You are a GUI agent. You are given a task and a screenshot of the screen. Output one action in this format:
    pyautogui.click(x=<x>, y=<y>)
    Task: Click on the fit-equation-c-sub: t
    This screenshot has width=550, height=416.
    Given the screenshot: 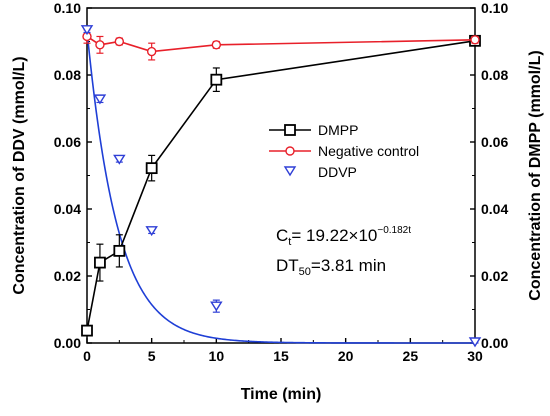 What is the action you would take?
    pyautogui.click(x=289, y=242)
    